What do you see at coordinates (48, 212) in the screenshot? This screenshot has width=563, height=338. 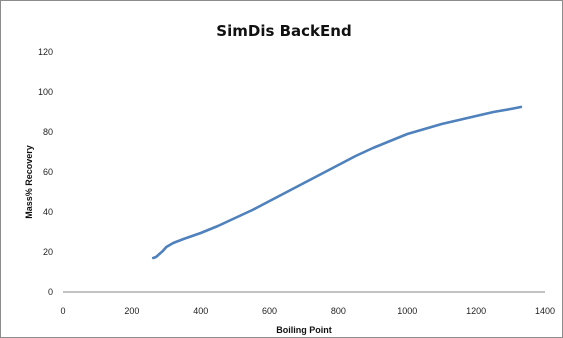 I see `y-tick-label: 40` at bounding box center [48, 212].